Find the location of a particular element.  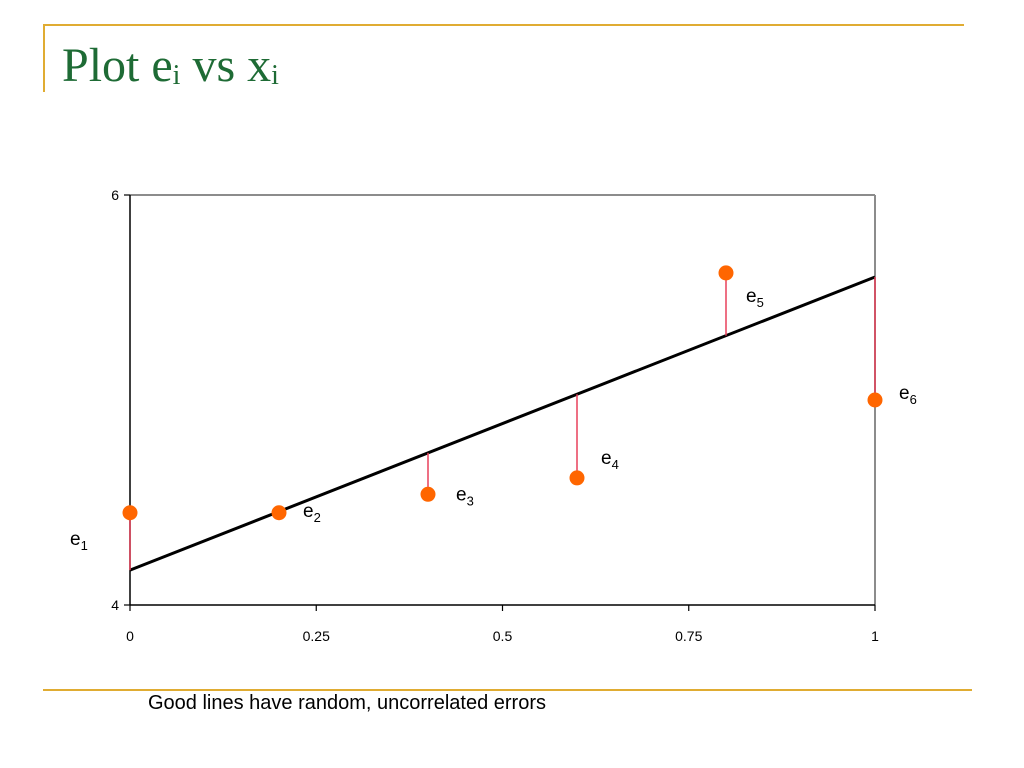

y-tick-label: 6 is located at coordinates (115, 195).